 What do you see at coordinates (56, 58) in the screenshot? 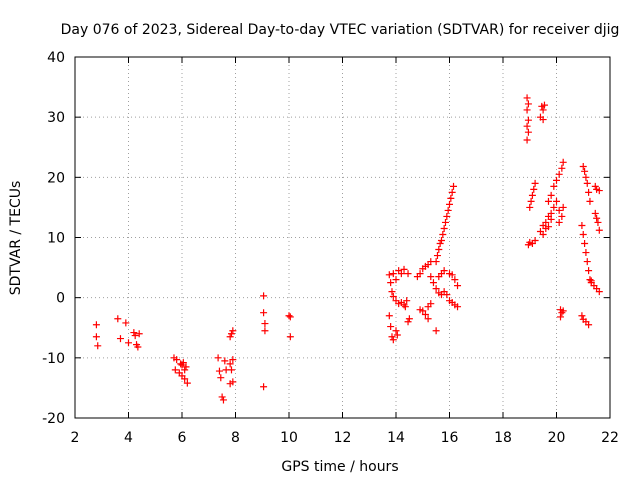
I see `y-tick-label: 40` at bounding box center [56, 58].